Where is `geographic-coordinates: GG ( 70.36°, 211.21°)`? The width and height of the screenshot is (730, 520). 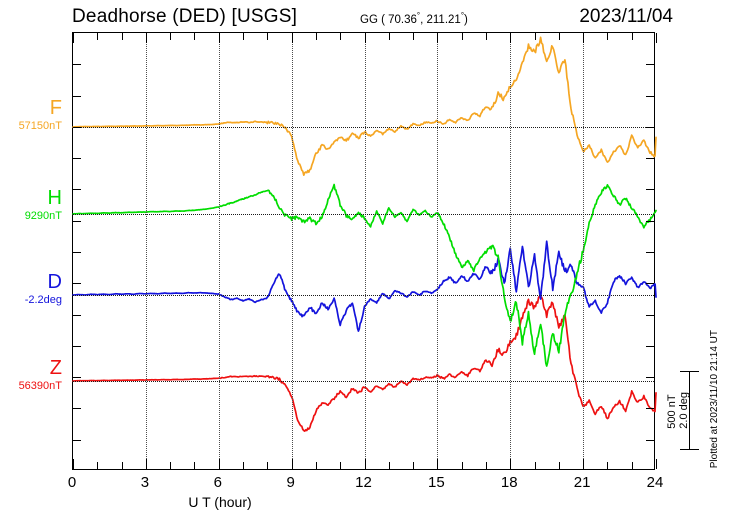 geographic-coordinates: GG ( 70.36°, 211.21°) is located at coordinates (414, 18).